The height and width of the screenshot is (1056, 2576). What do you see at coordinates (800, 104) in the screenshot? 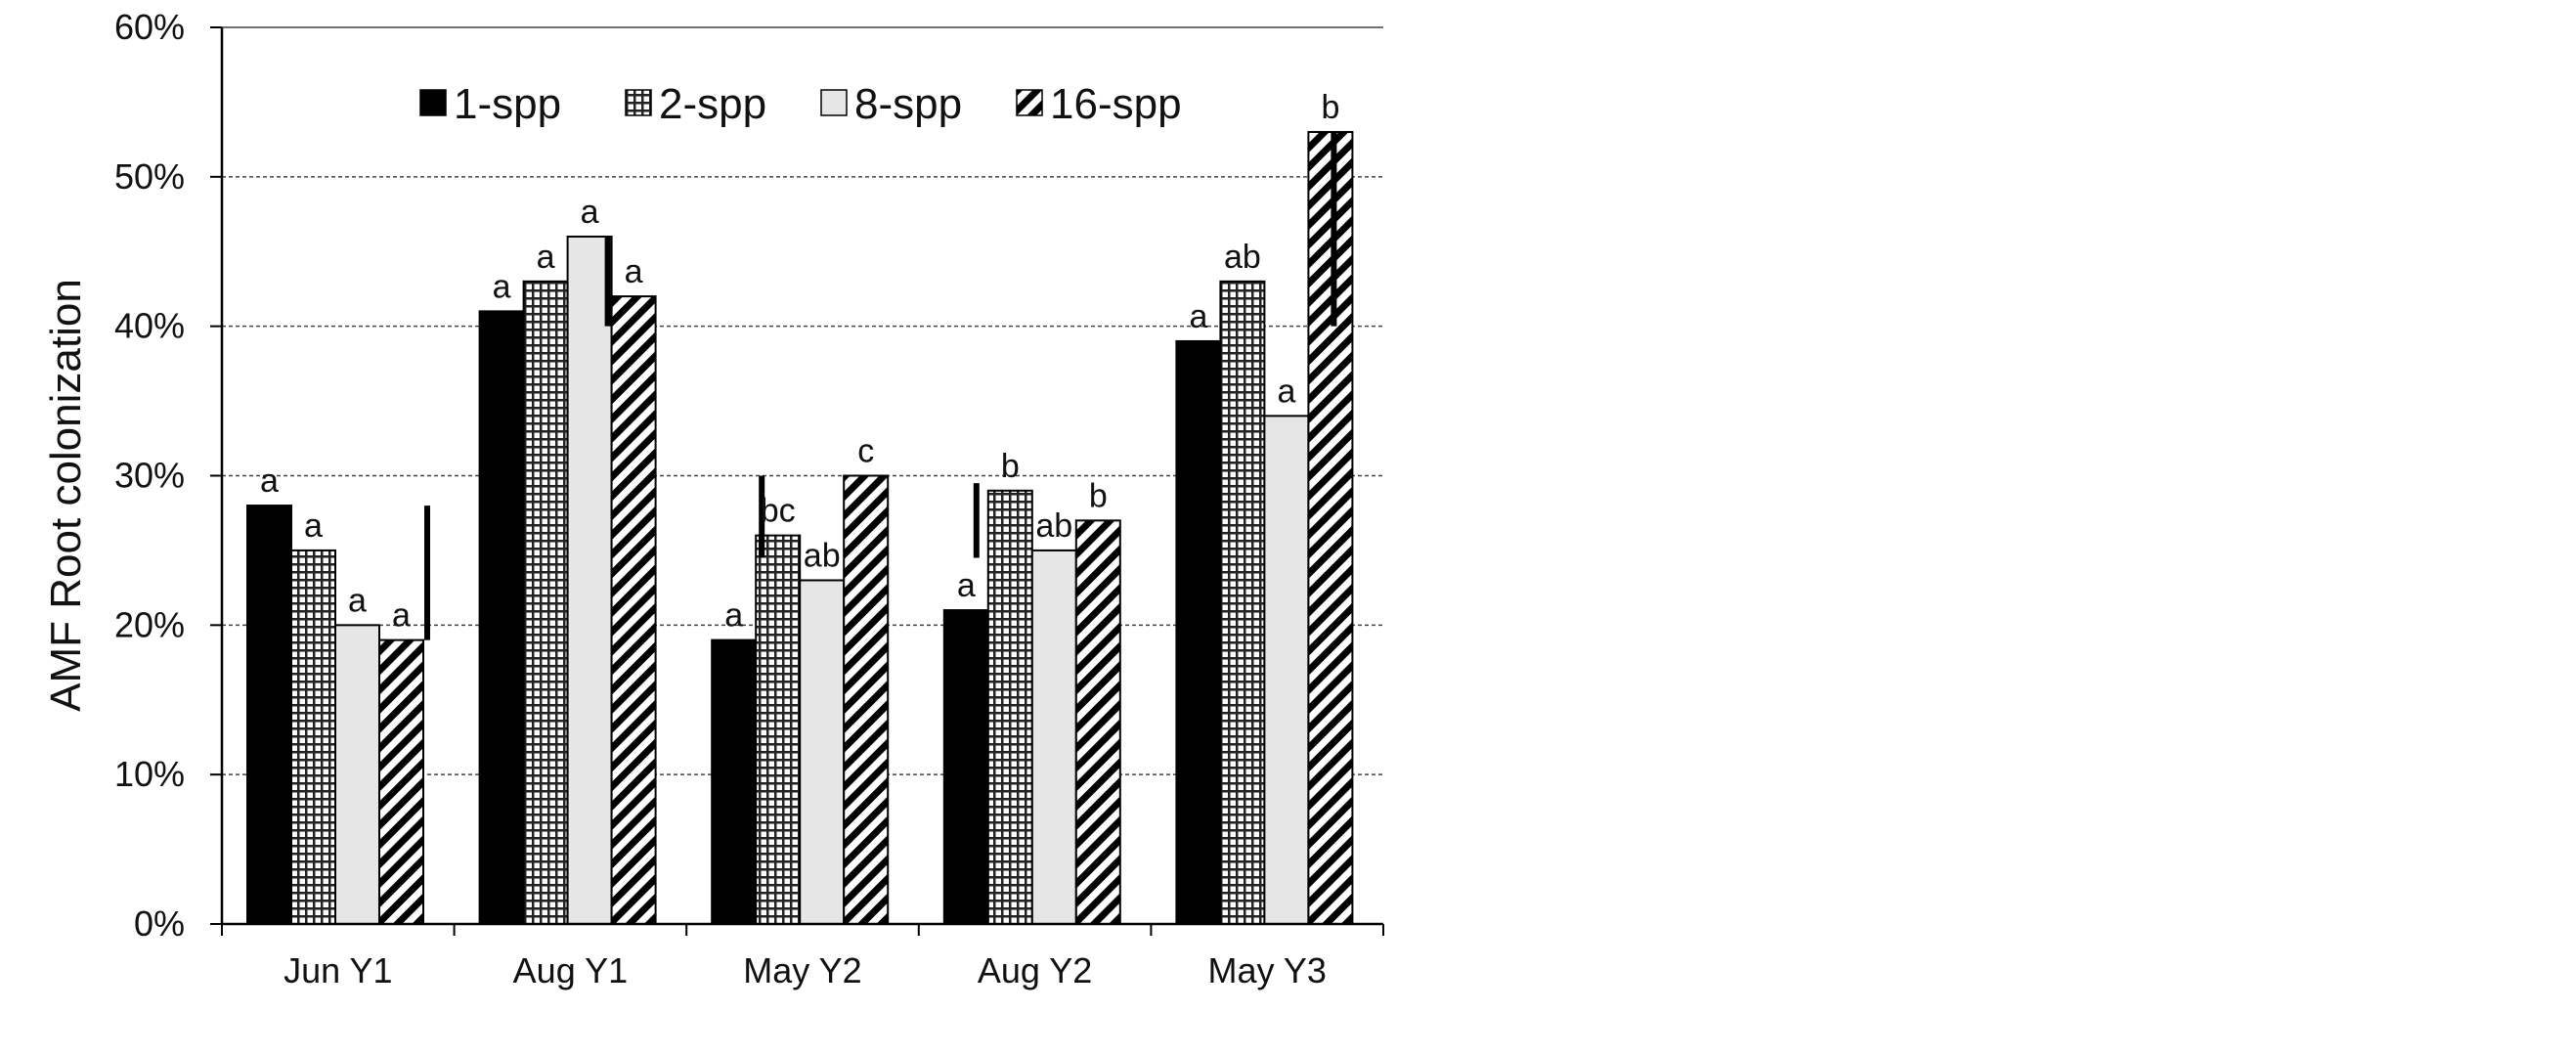
I see `legend: 1-spp 2-spp 8-spp 16-spp` at bounding box center [800, 104].